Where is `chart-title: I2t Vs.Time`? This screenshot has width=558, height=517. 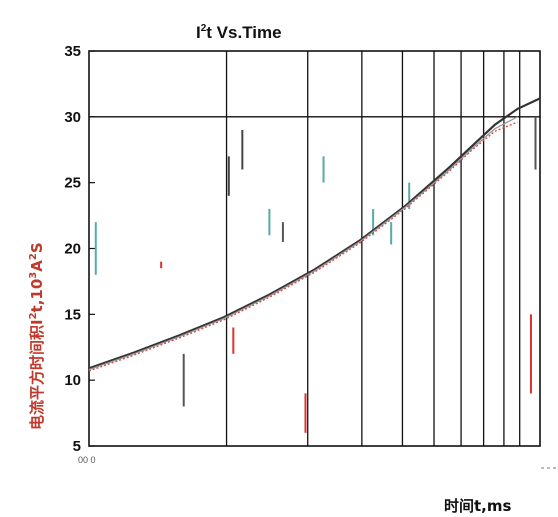
chart-title: I2t Vs.Time is located at coordinates (239, 32).